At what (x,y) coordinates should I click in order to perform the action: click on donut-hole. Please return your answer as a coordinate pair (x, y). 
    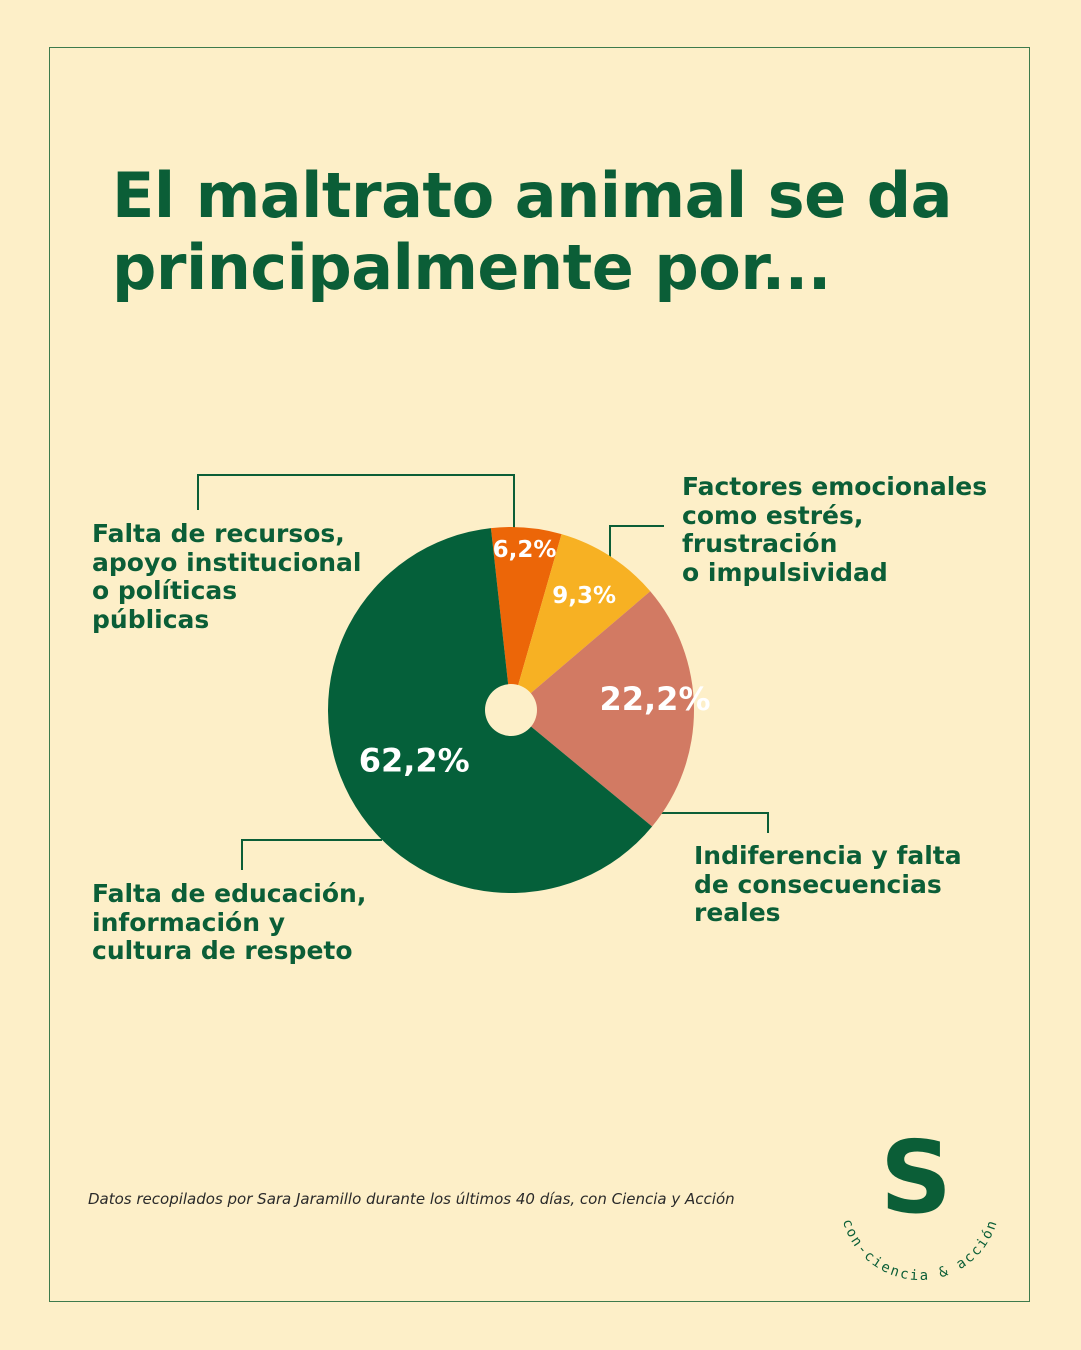
    Looking at the image, I should click on (511, 710).